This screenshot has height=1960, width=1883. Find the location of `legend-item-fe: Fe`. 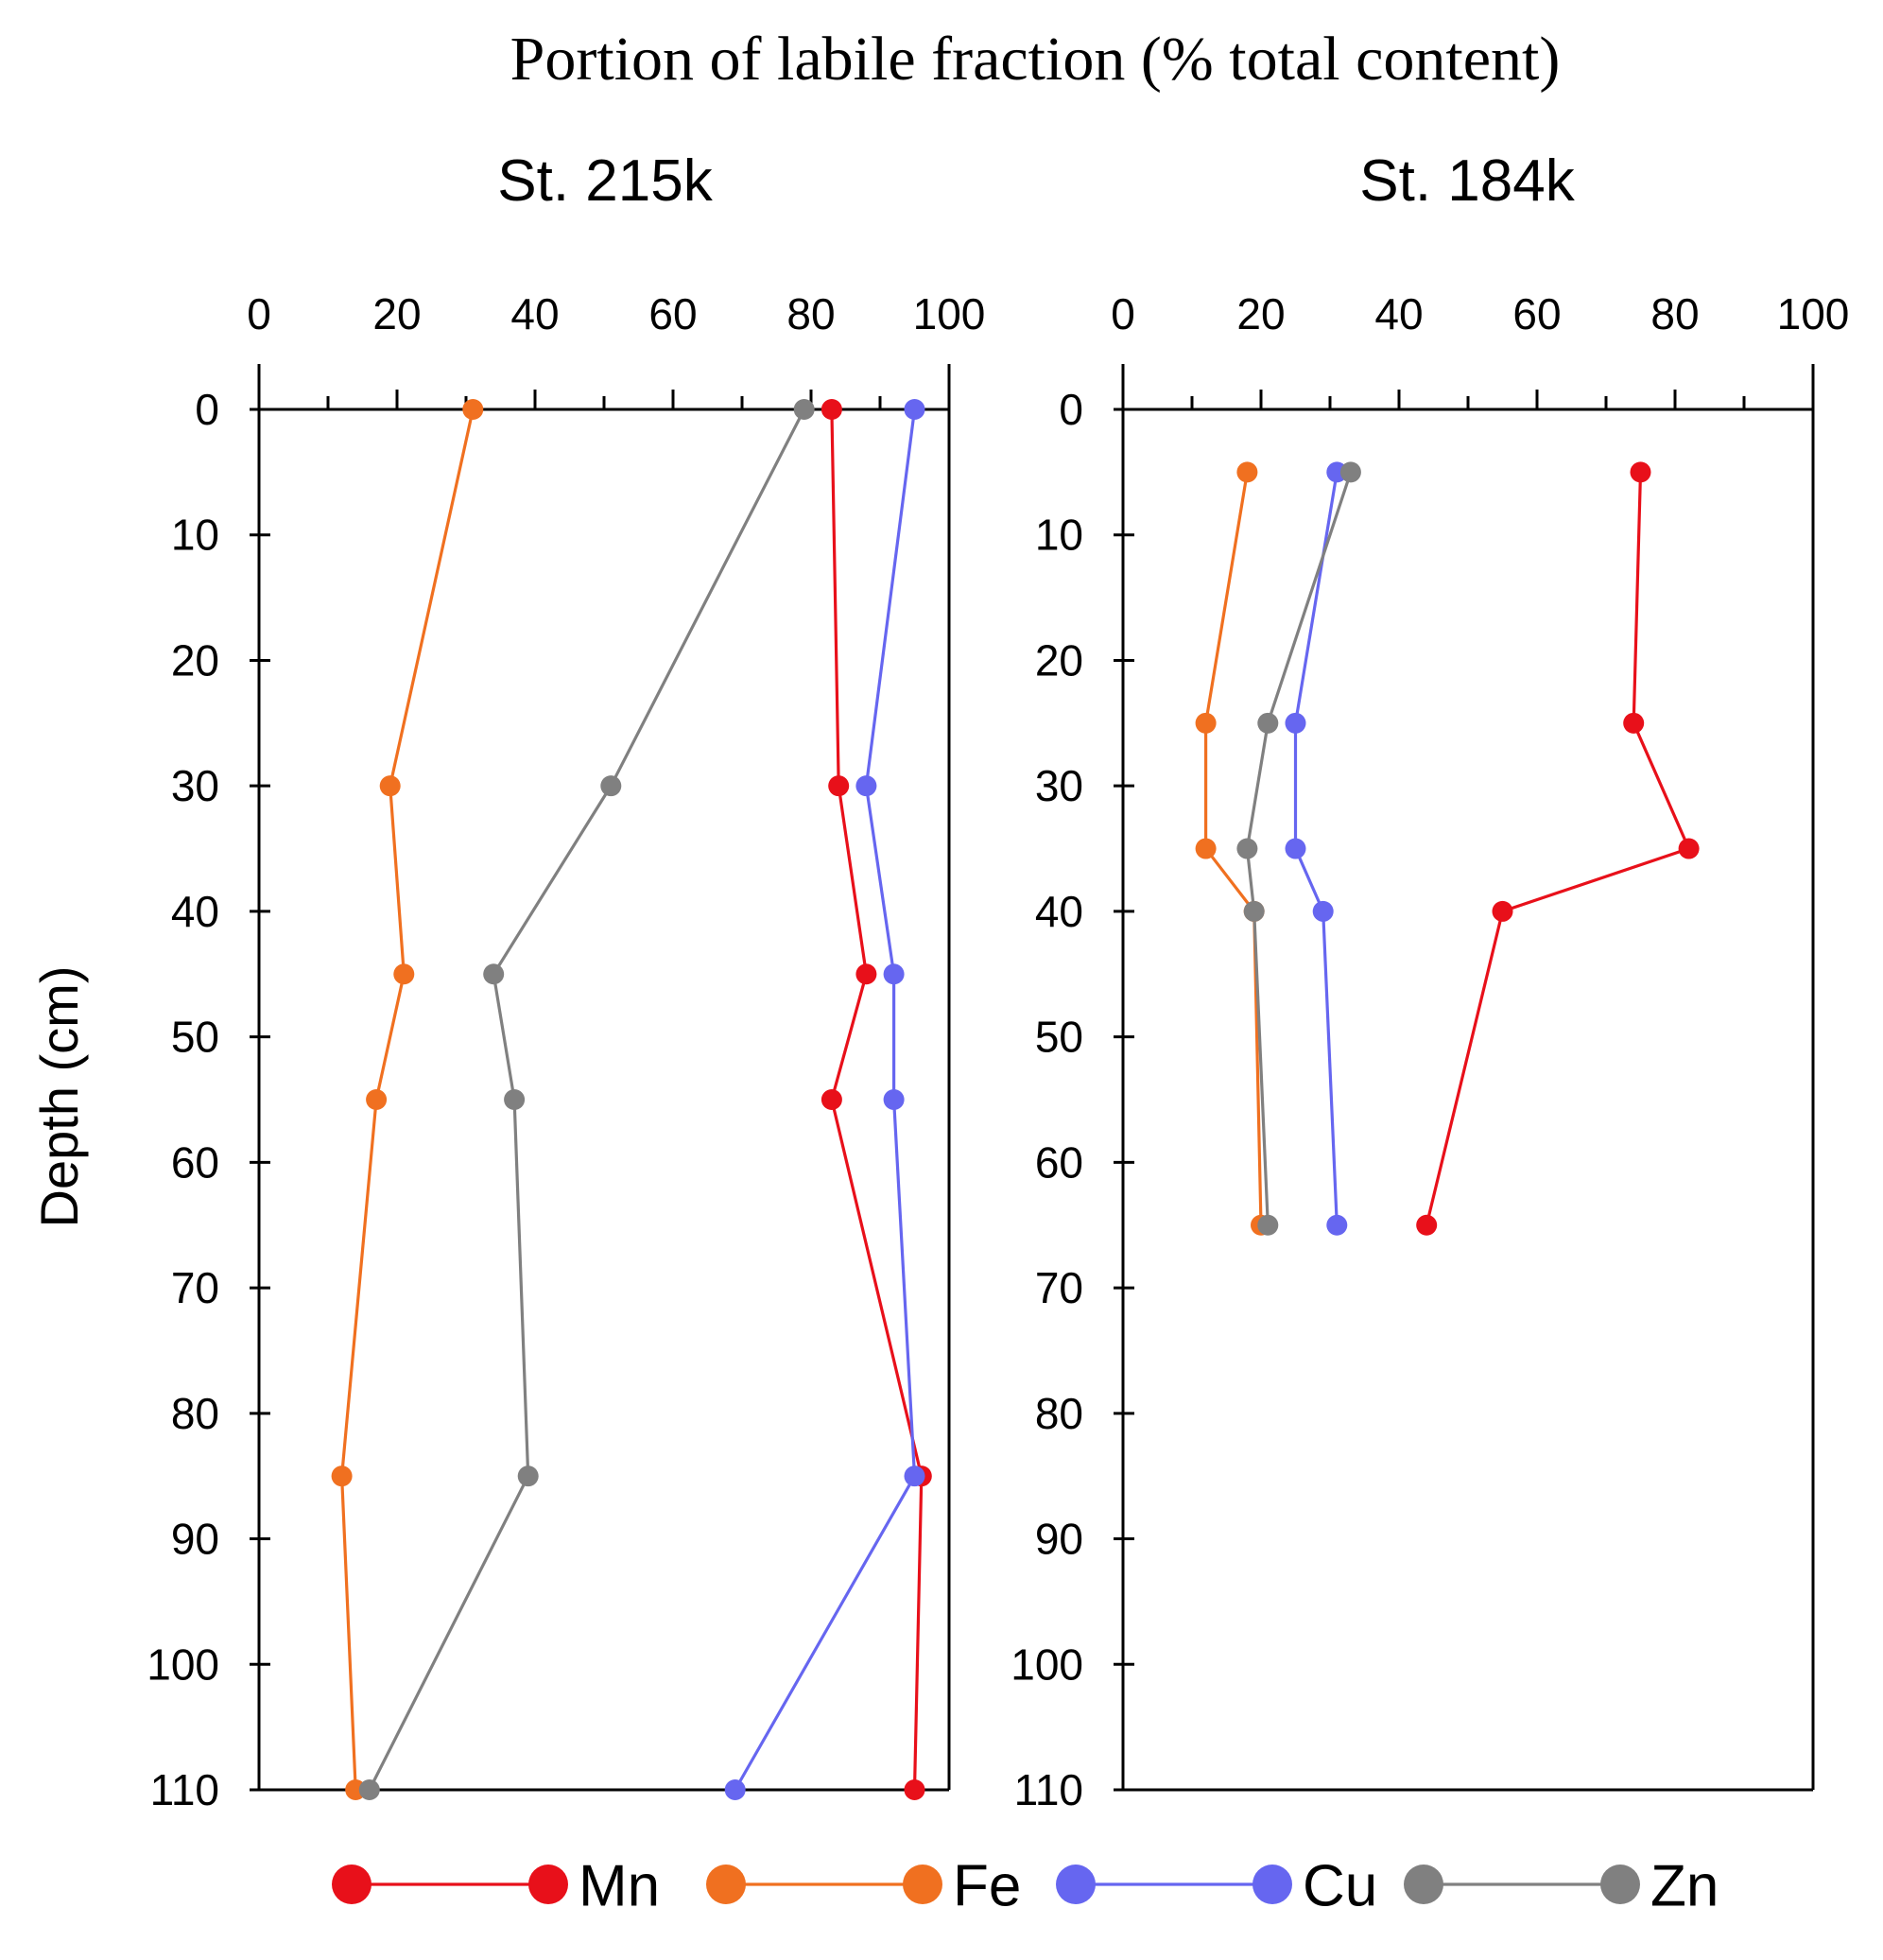

legend-item-fe: Fe is located at coordinates (863, 1886).